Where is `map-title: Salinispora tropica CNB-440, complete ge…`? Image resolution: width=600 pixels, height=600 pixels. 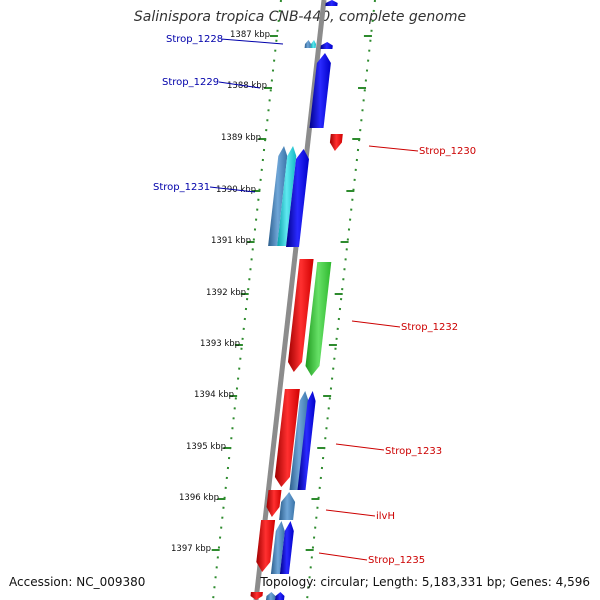 map-title: Salinispora tropica CNB-440, complete ge… is located at coordinates (300, 17).